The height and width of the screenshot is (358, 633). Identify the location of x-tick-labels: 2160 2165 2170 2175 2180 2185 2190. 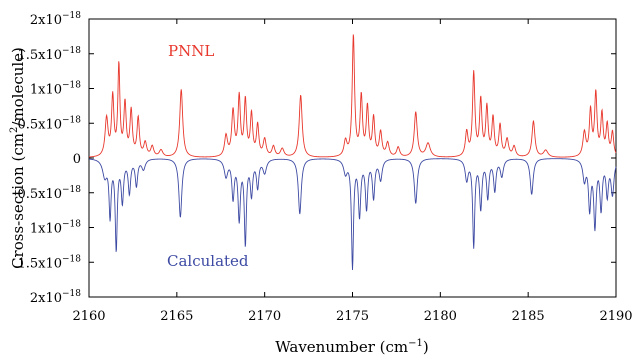
(352, 316).